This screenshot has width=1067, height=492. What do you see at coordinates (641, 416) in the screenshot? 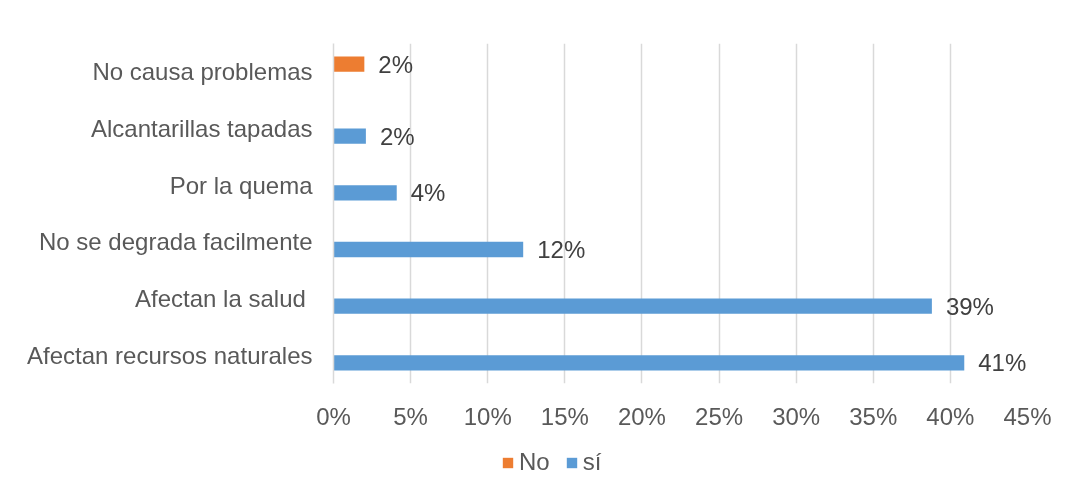
I see `x-tick-label: 20%` at bounding box center [641, 416].